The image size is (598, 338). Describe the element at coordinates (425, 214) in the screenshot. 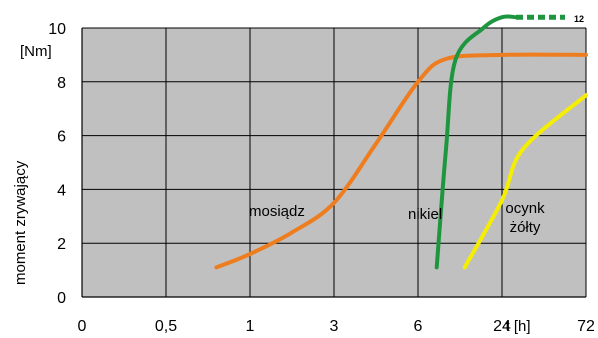

I see `series-label-nikiel: nikiel` at that location.